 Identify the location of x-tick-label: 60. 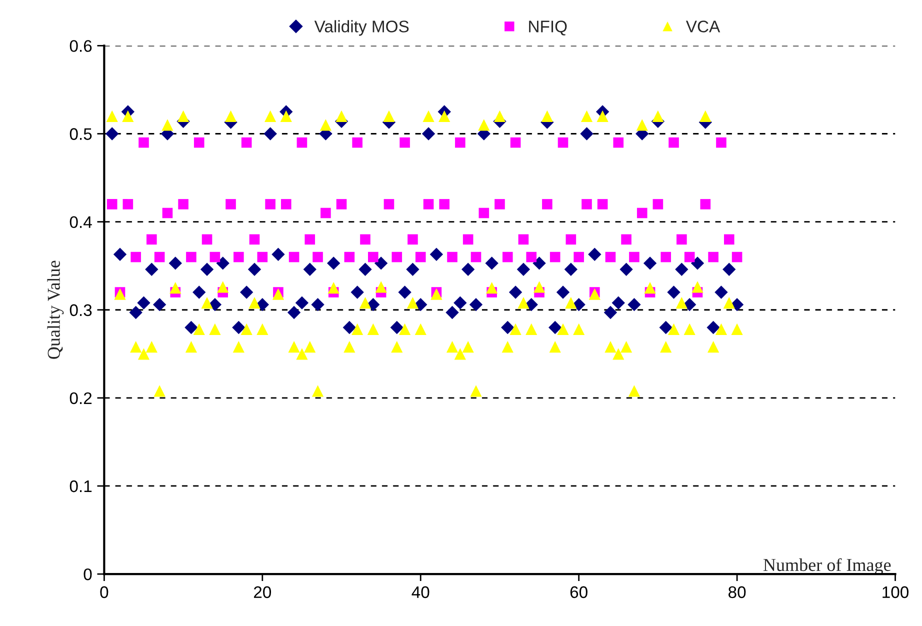
(579, 592).